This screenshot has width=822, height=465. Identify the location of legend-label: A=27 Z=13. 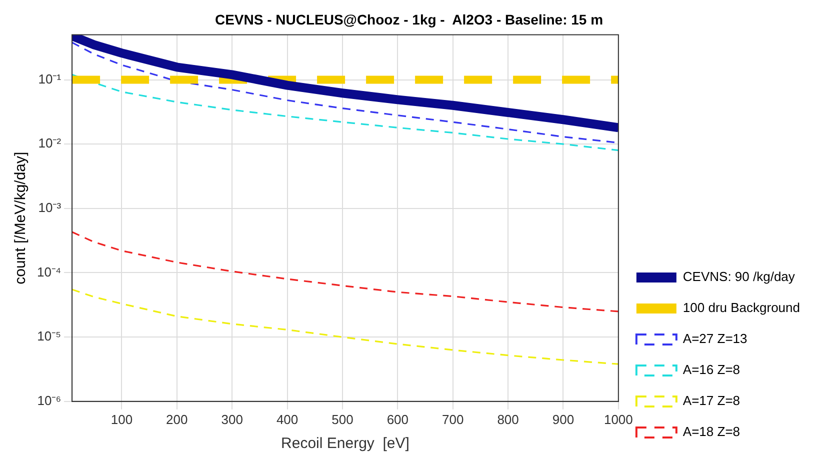
(715, 338).